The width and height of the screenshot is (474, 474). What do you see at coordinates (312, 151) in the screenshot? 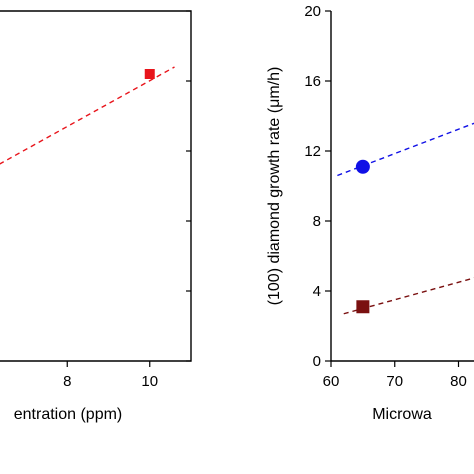
I see `y-tick-label: 12` at bounding box center [312, 151].